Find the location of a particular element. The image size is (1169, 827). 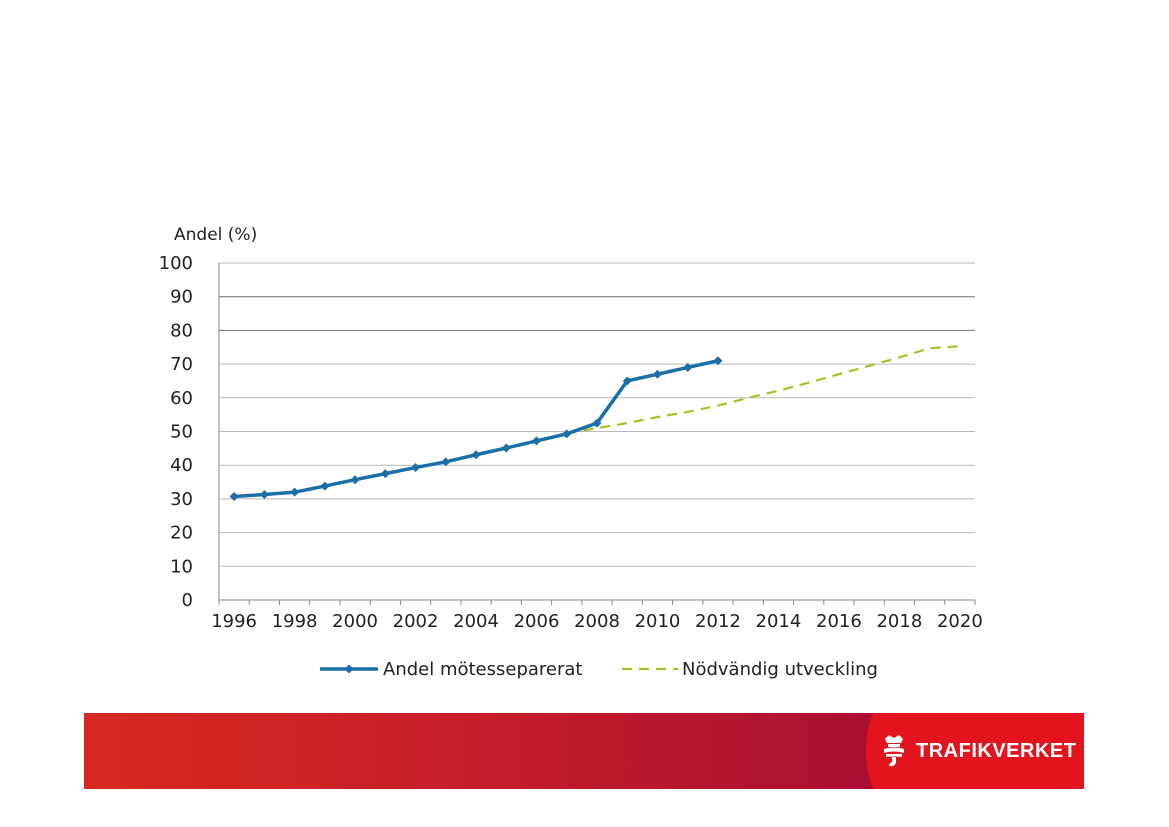

x-tick-label: 2018 is located at coordinates (899, 621).